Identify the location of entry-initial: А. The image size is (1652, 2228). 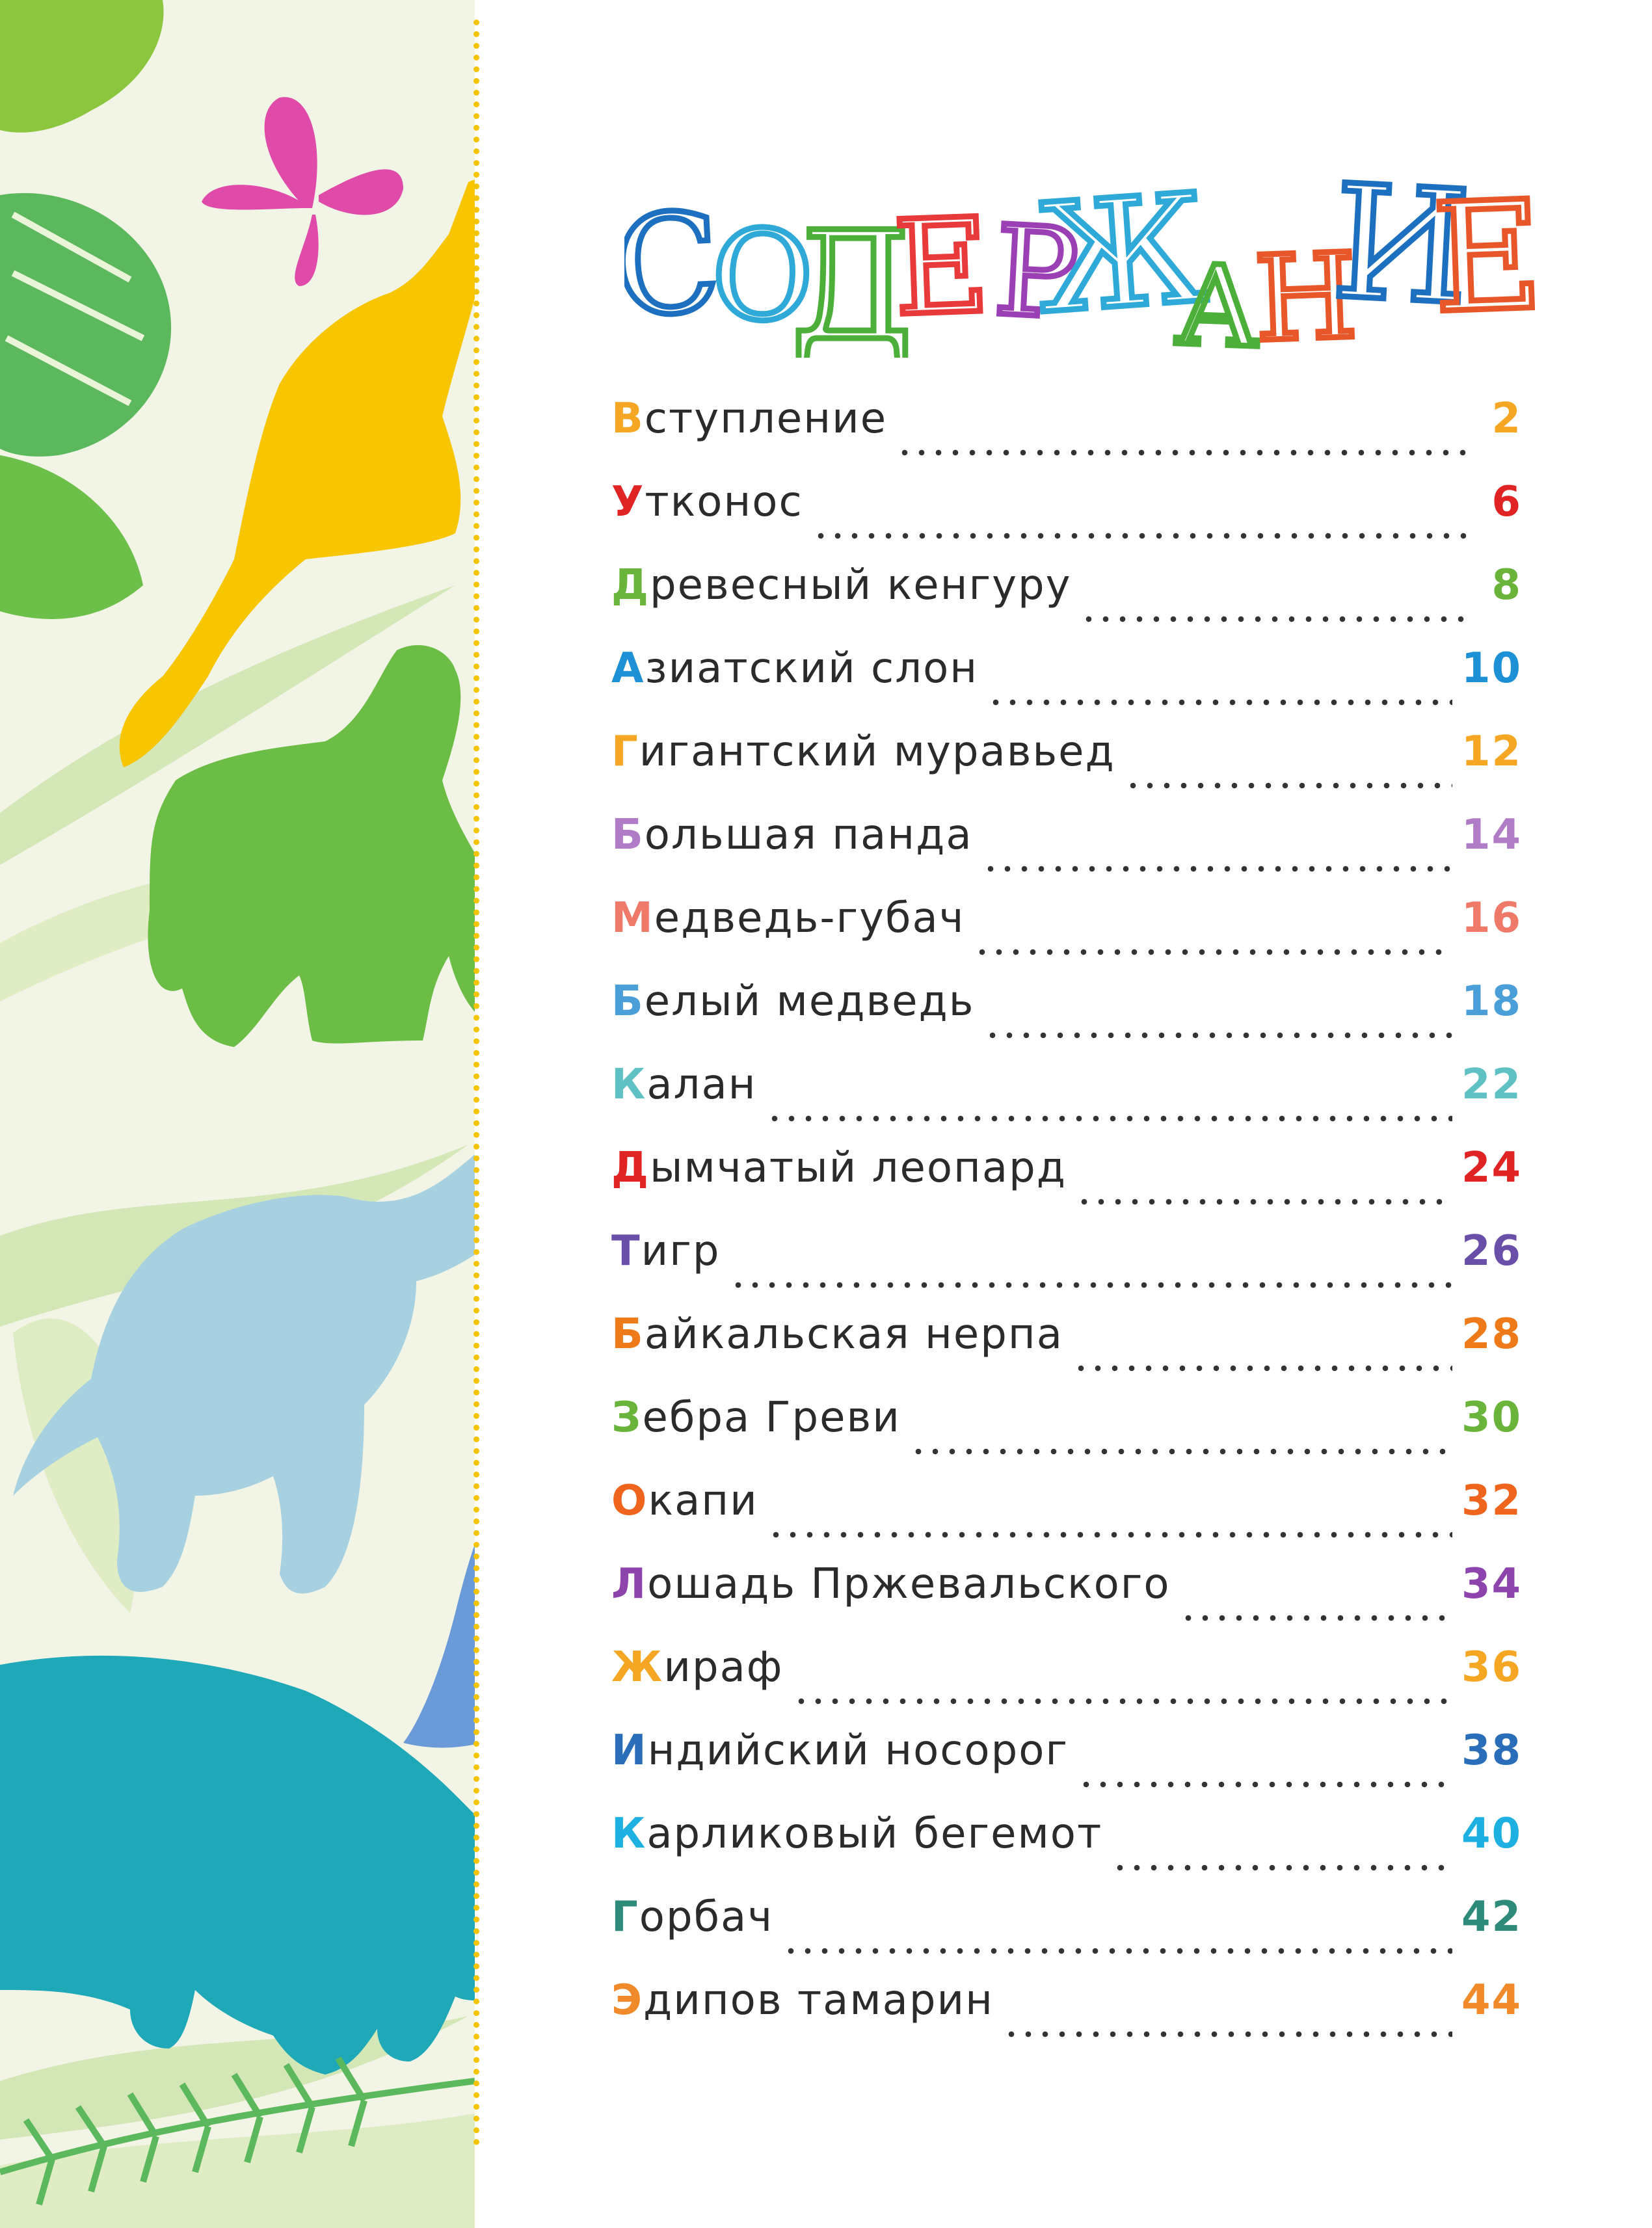
(628, 668).